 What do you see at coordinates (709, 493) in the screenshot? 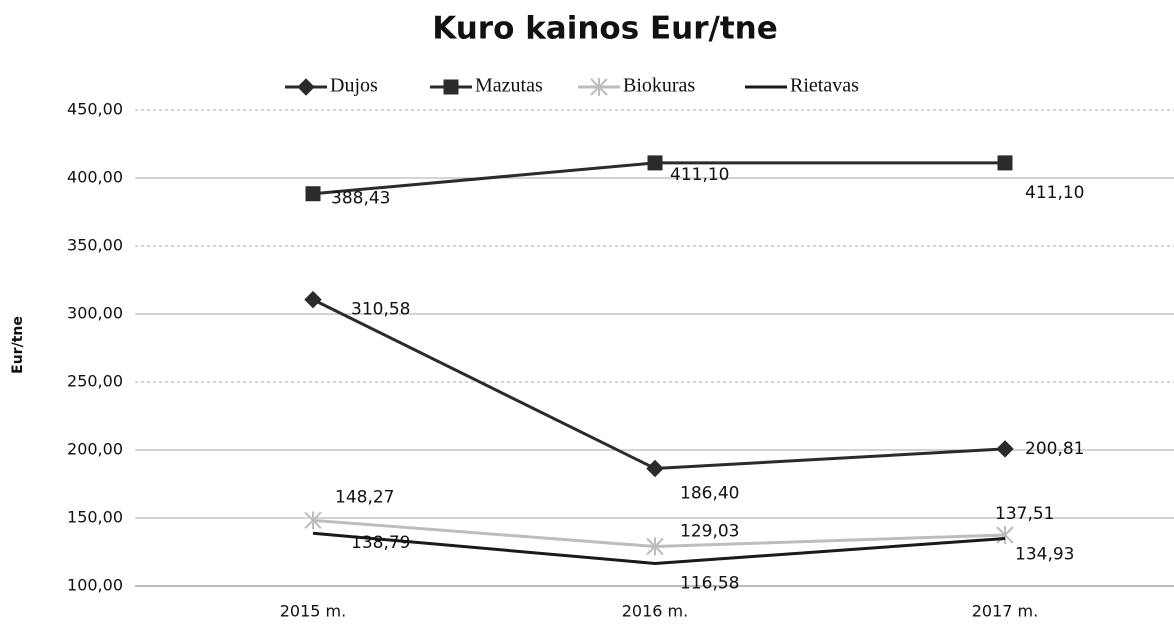
I see `data-label: 186,40` at bounding box center [709, 493].